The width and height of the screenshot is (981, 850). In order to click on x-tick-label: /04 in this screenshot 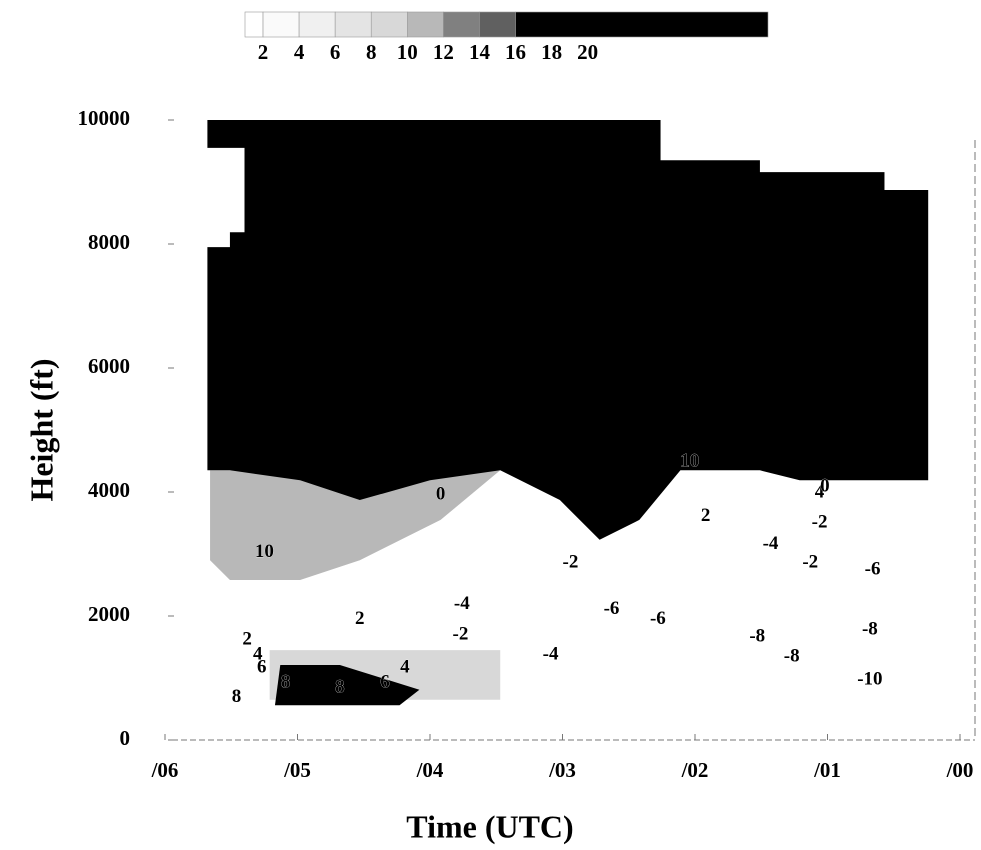, I will do `click(430, 770)`.